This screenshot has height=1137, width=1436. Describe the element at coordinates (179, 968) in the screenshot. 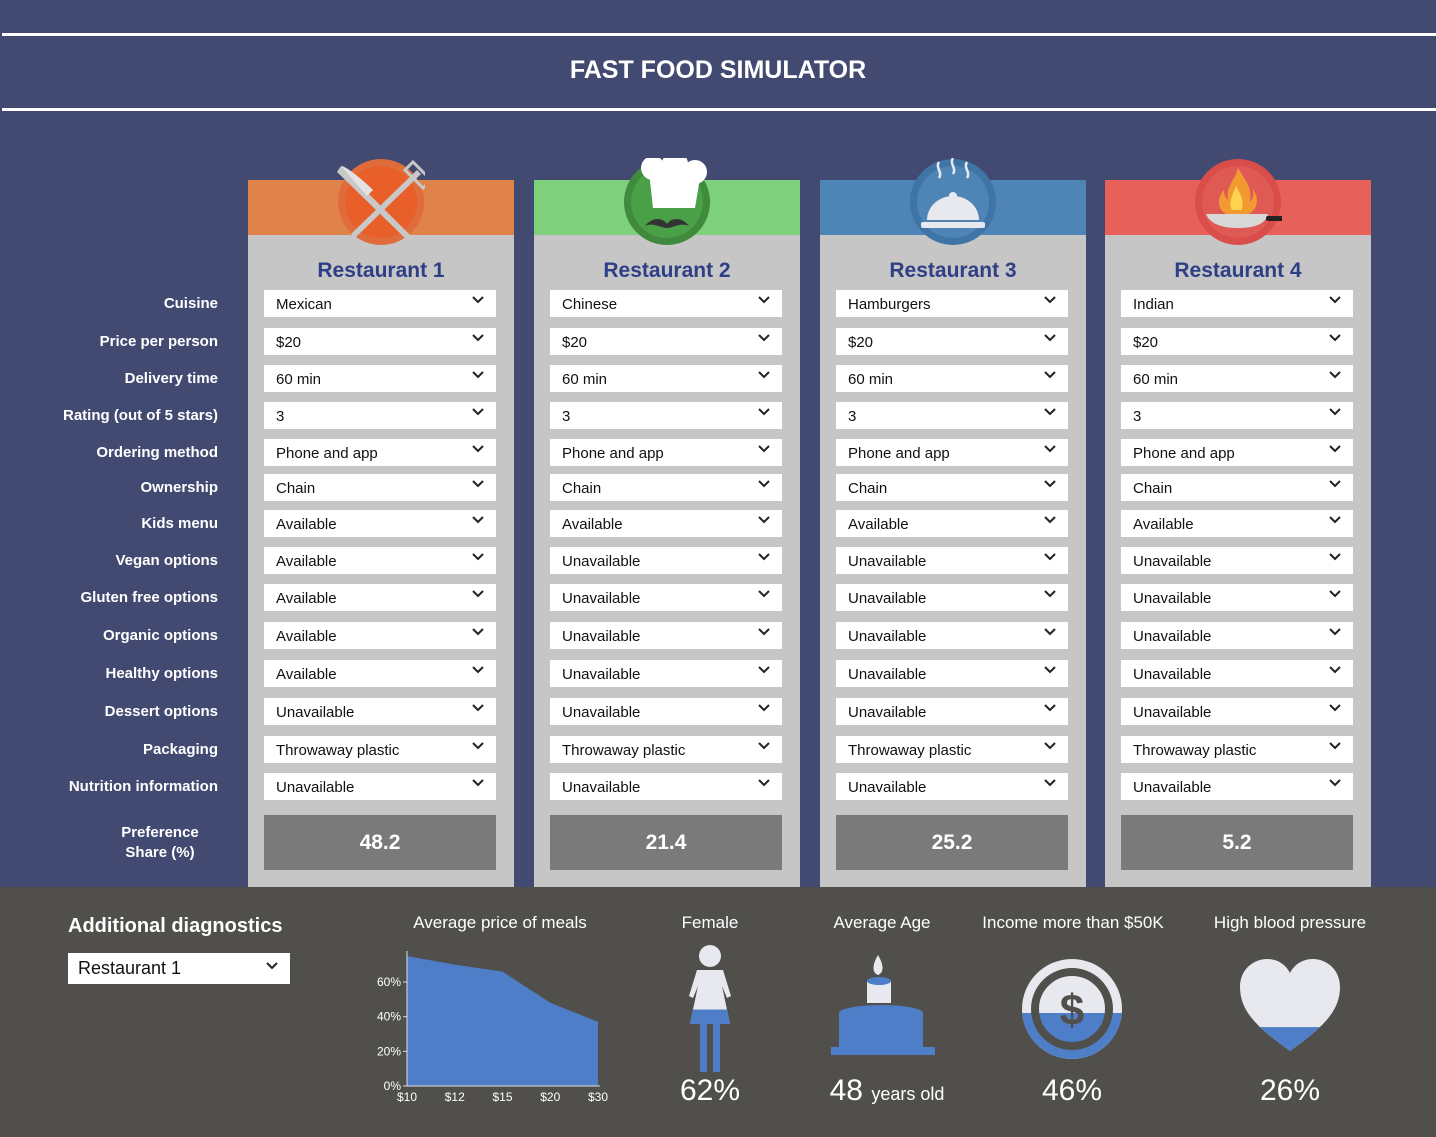

I see `diagnostics-restaurant-select: Restaurant 1` at that location.